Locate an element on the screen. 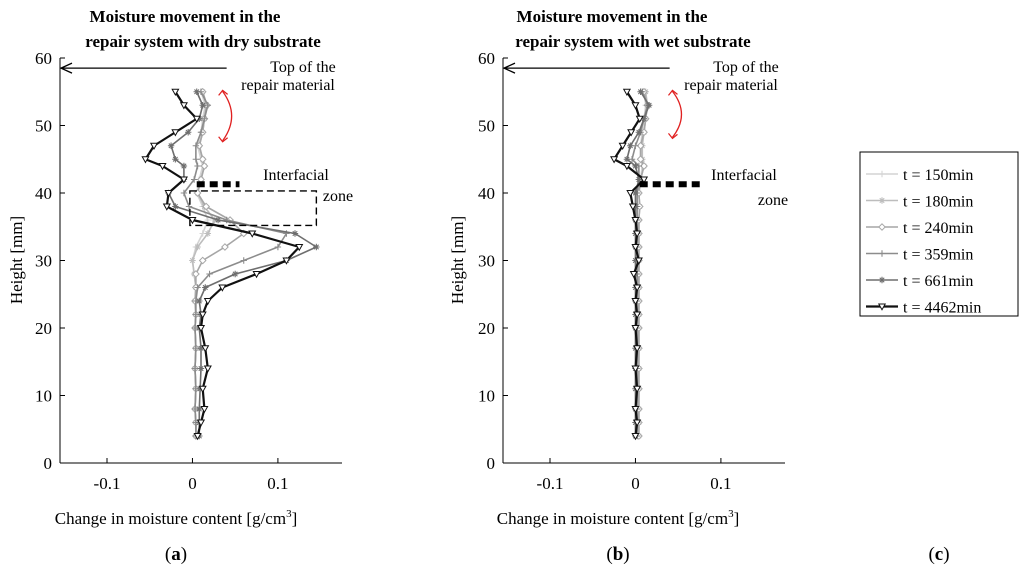  panel-b-y-tick-label: 30 is located at coordinates (486, 261).